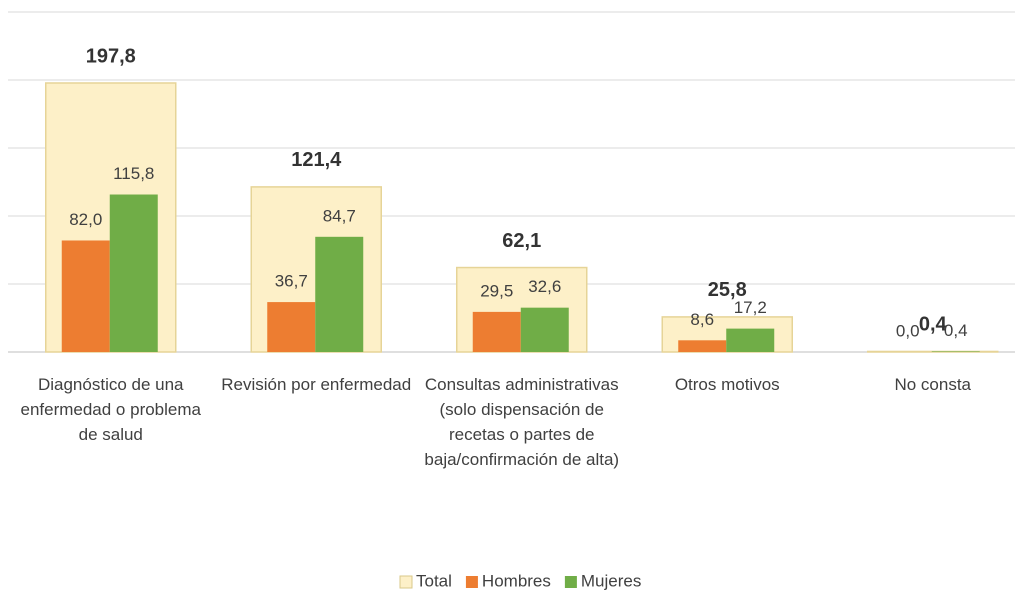 The height and width of the screenshot is (593, 1025). What do you see at coordinates (434, 580) in the screenshot?
I see `legend-label: Total` at bounding box center [434, 580].